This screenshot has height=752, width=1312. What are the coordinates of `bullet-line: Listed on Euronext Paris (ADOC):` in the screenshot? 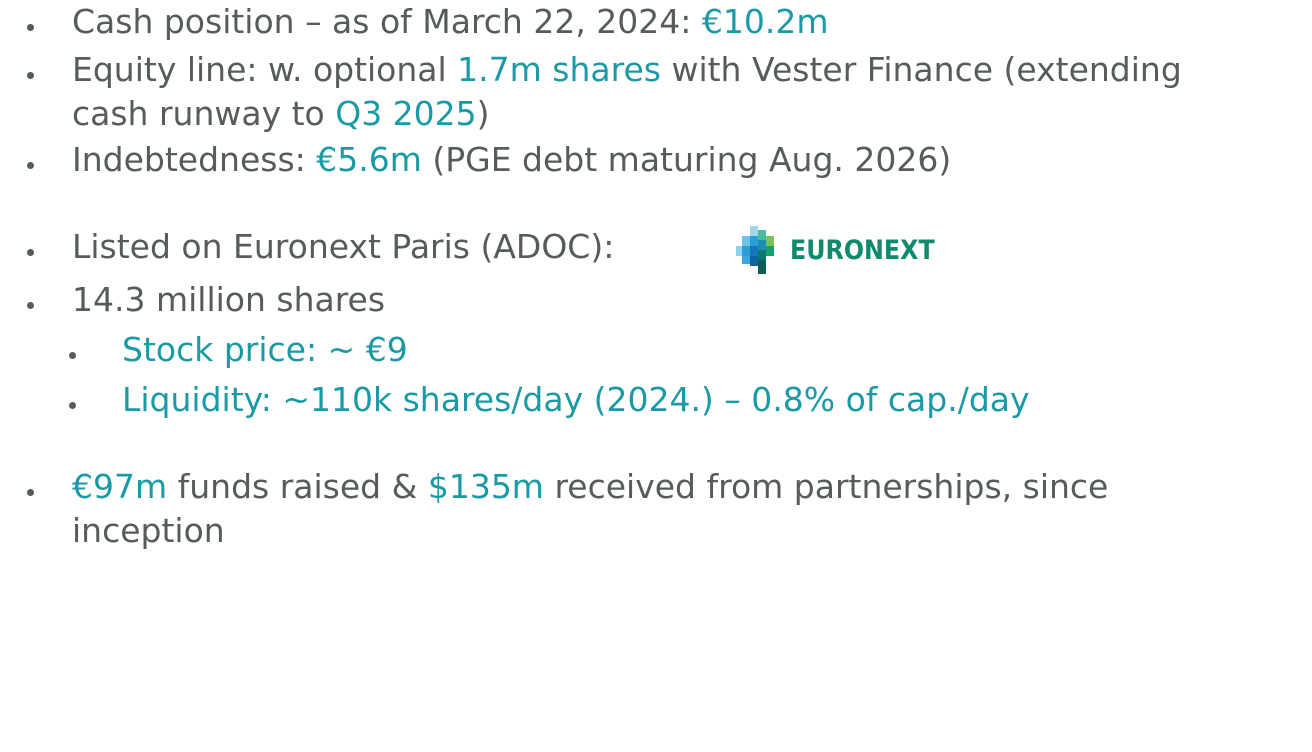 It's located at (343, 247).